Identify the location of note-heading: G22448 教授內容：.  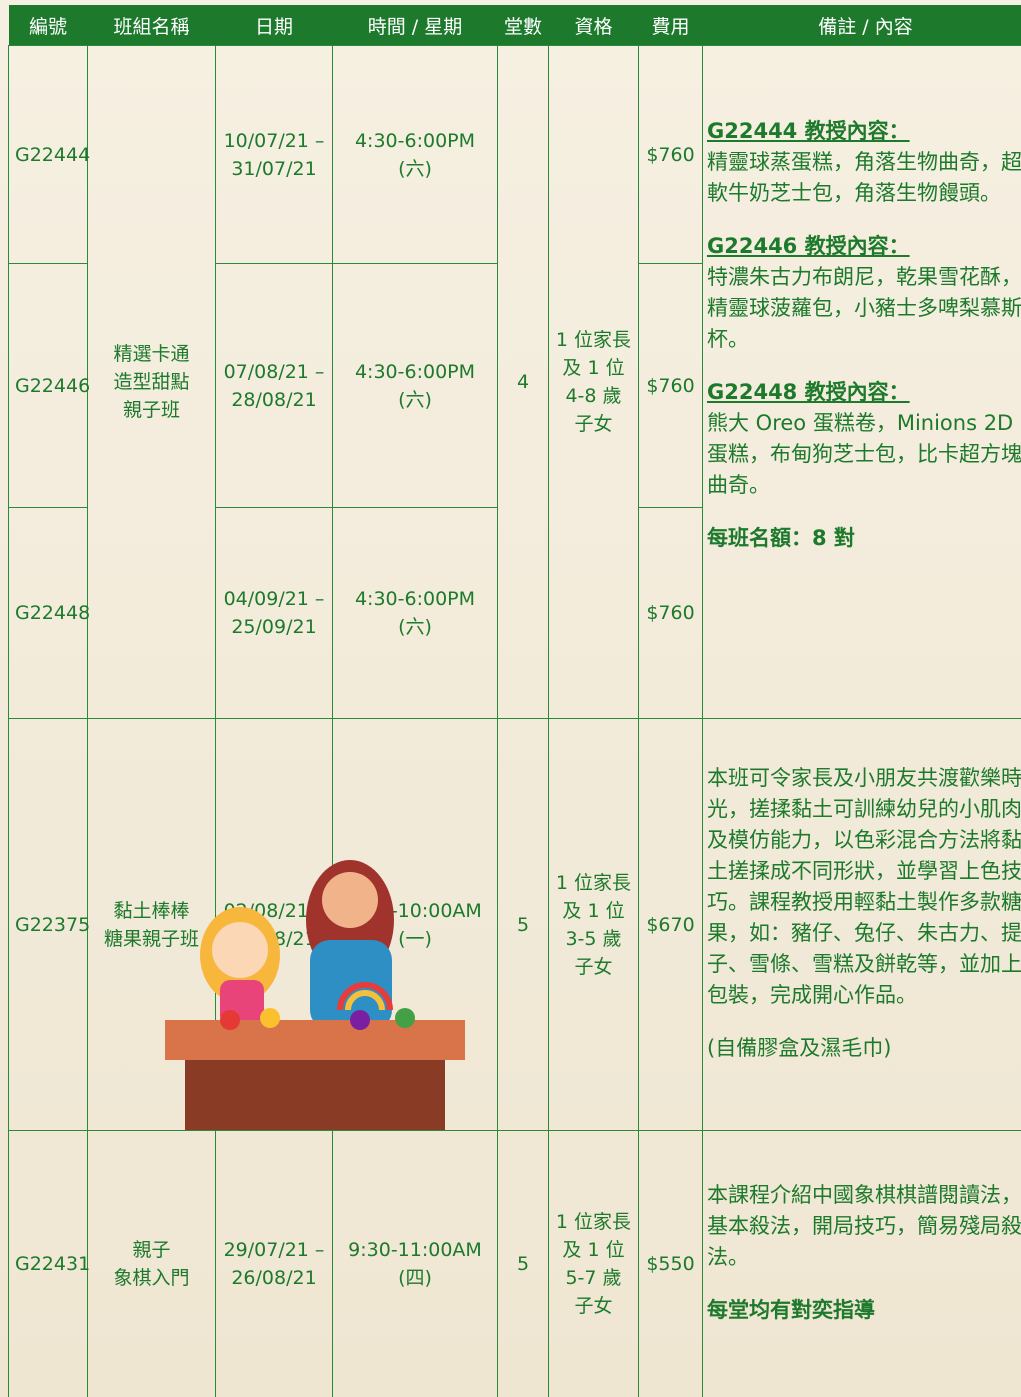
(808, 392).